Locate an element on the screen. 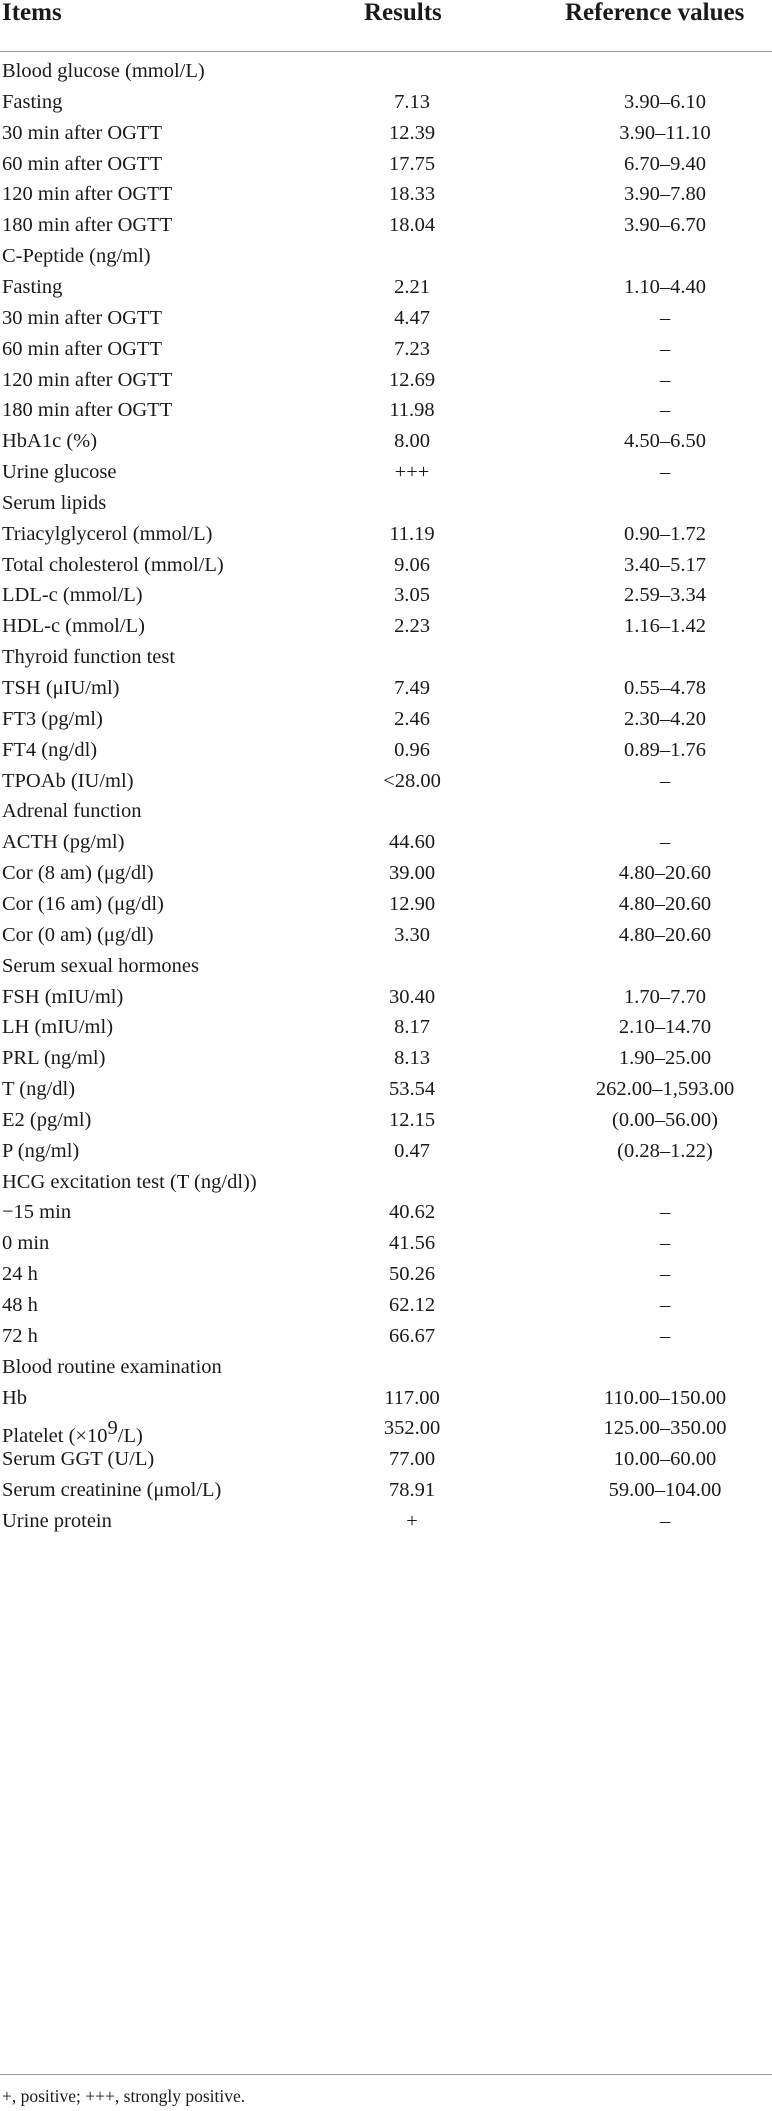 The height and width of the screenshot is (2111, 772). table-row: HCG excitation test (T (ng/dl)) is located at coordinates (386, 1182).